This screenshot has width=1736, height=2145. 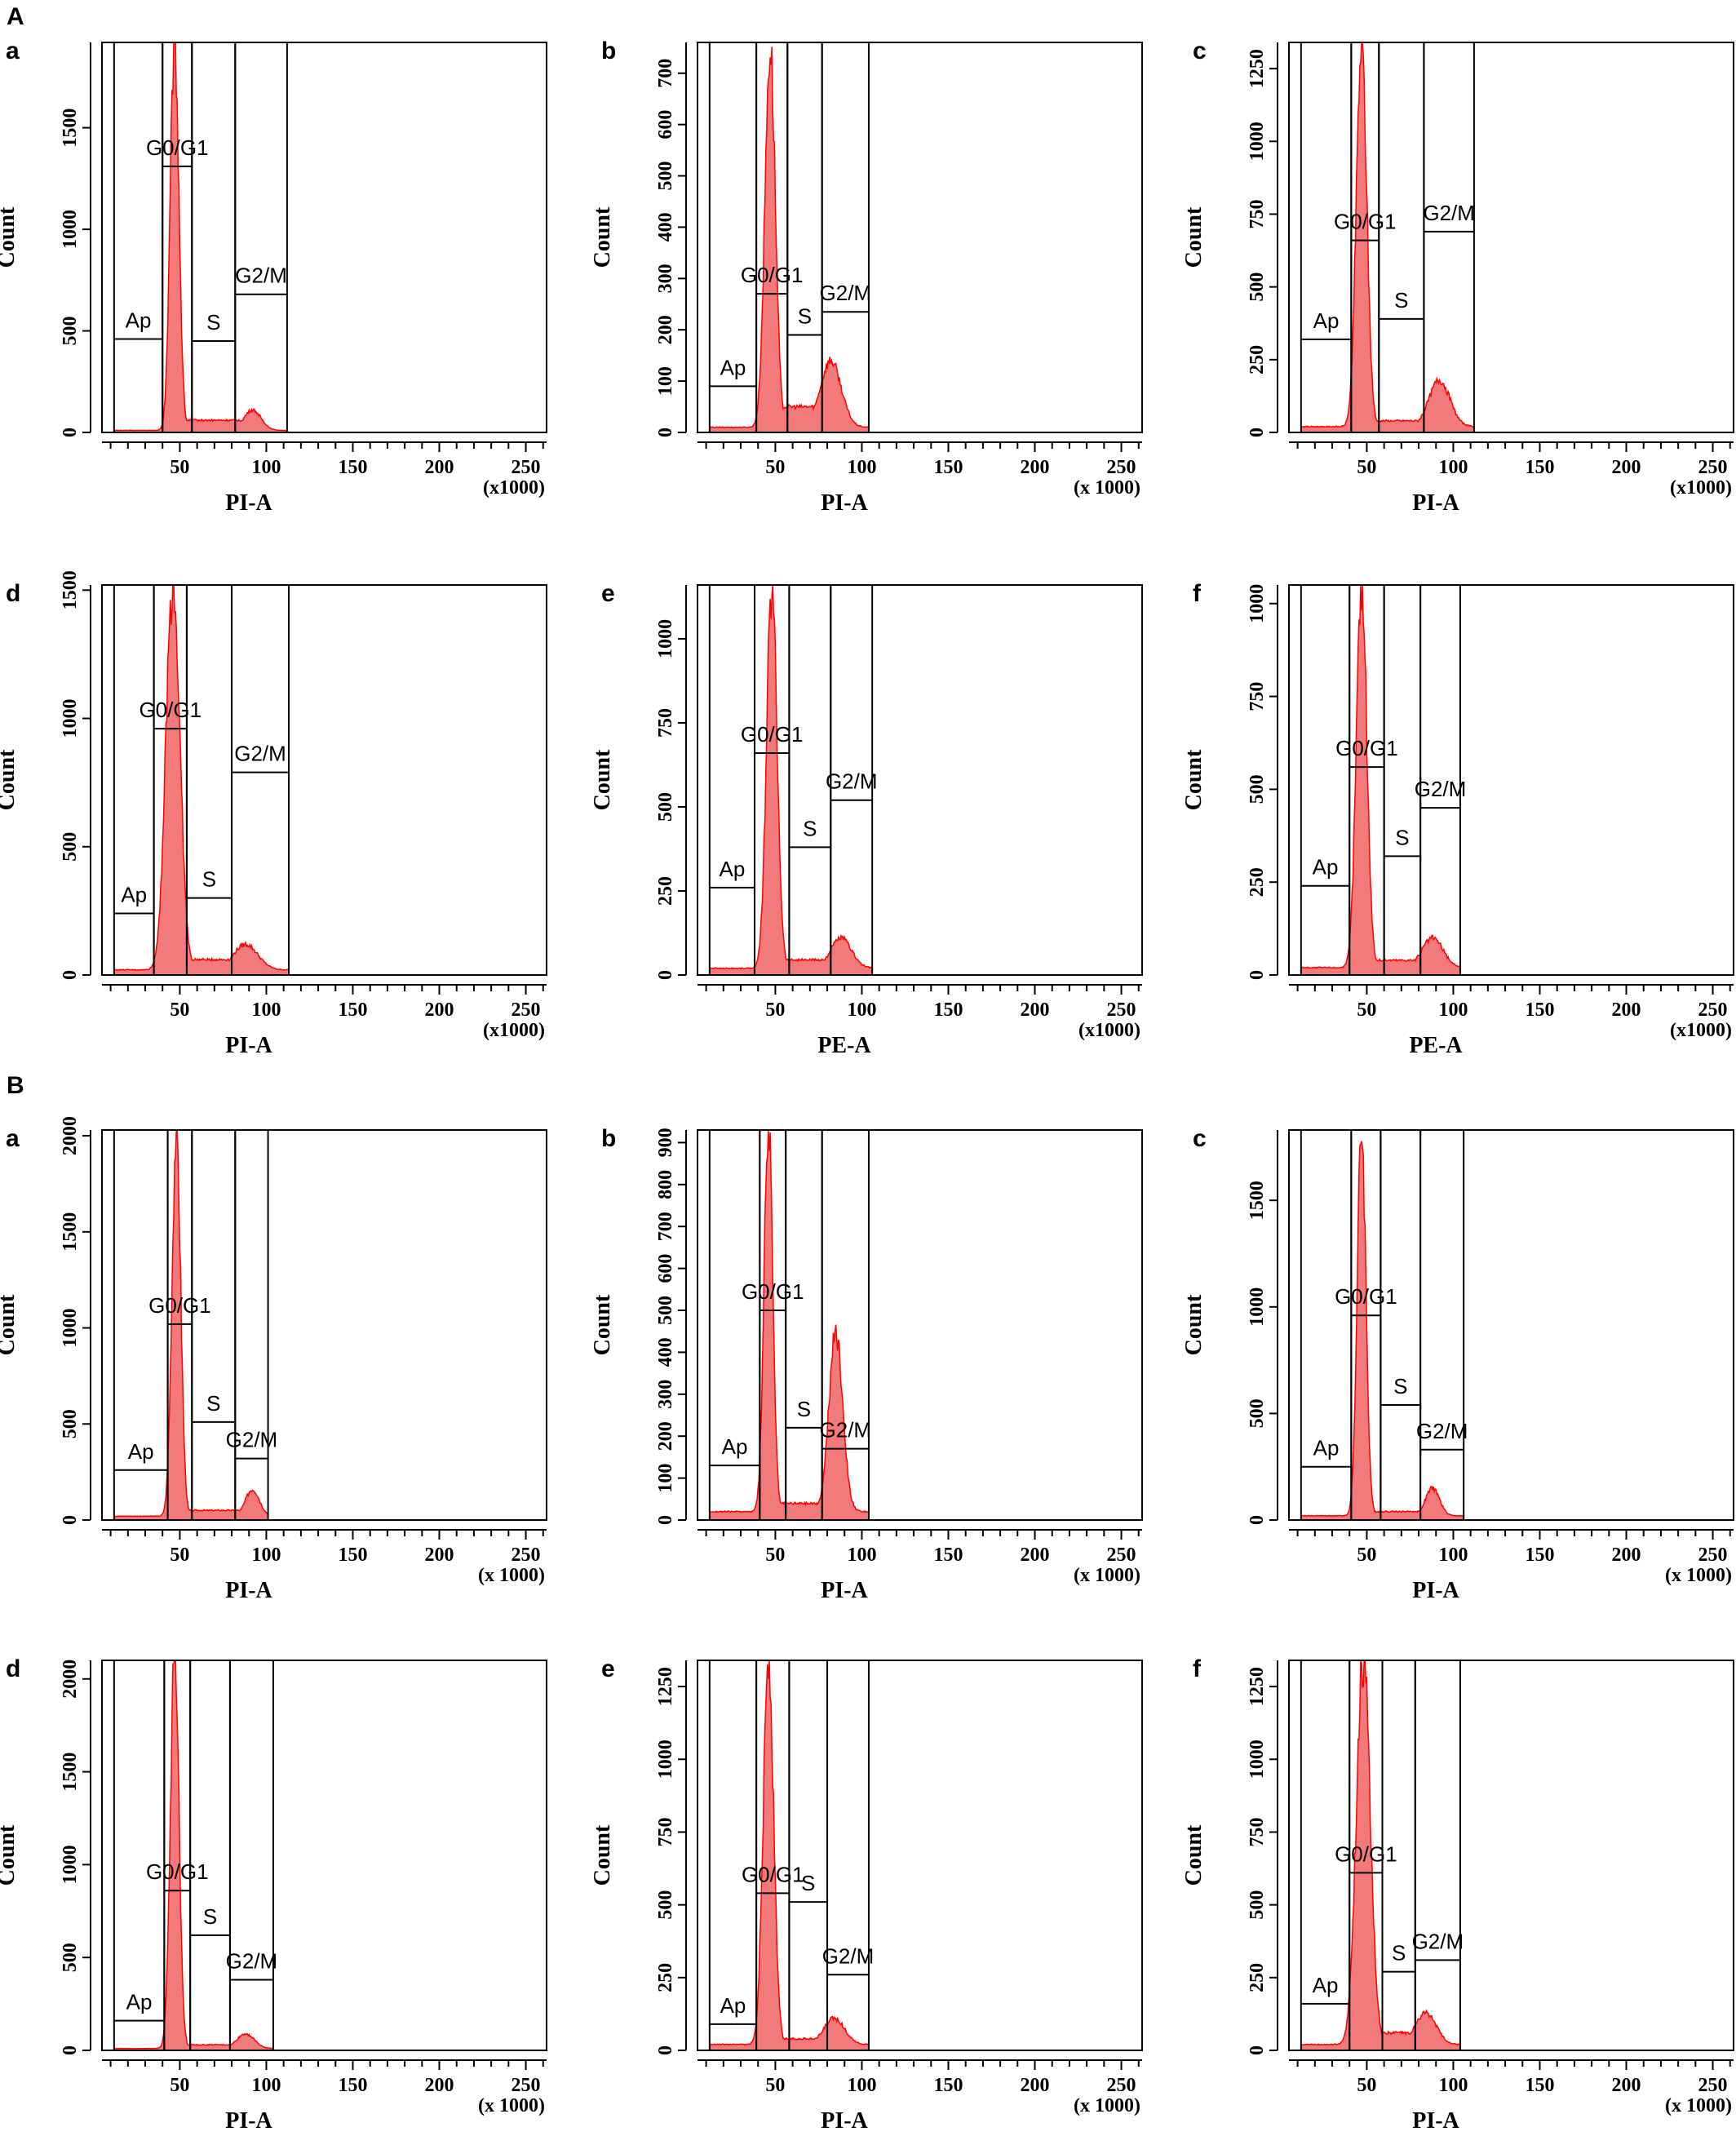 I want to click on section-label-a: A, so click(x=15, y=16).